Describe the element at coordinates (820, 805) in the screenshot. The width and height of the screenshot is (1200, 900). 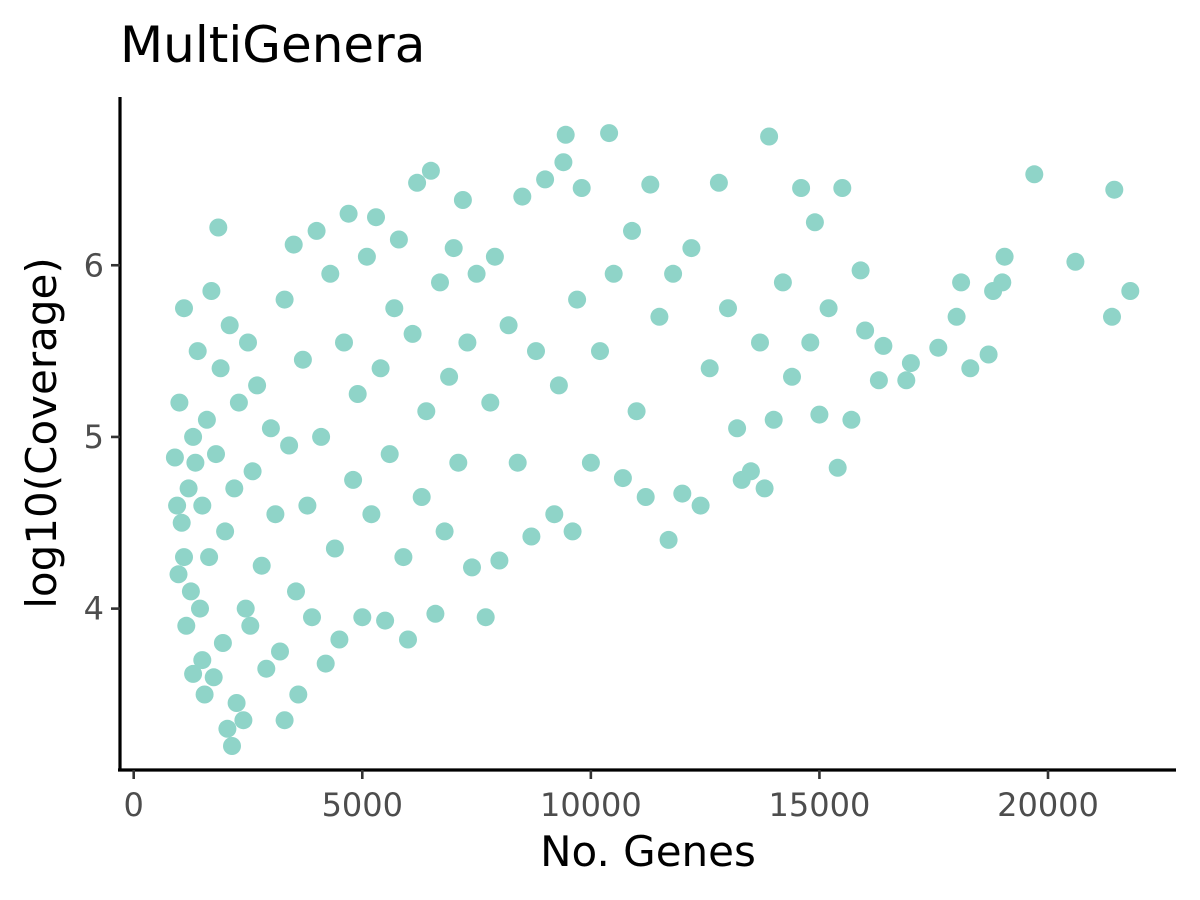
I see `x-tick-label: 15000` at that location.